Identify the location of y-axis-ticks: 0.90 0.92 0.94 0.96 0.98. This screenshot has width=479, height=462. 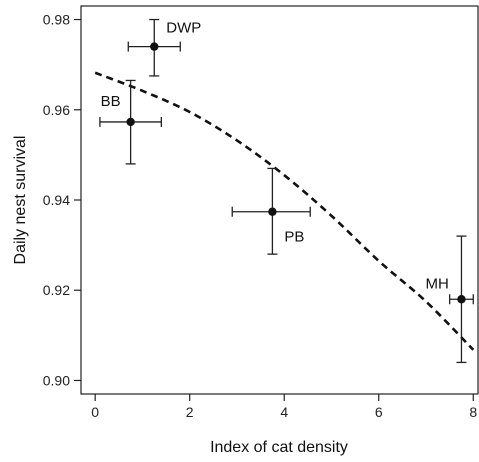
(62, 200).